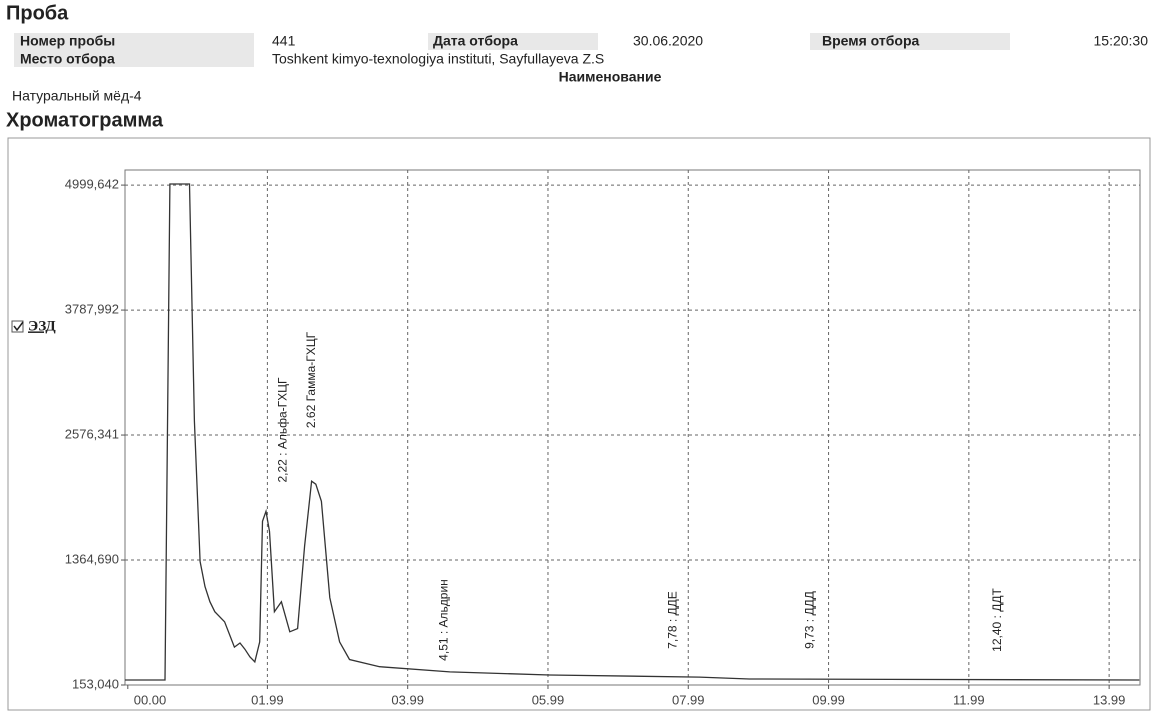  I want to click on peak-label: 2.62 Гамма-ГХЦГ, so click(311, 379).